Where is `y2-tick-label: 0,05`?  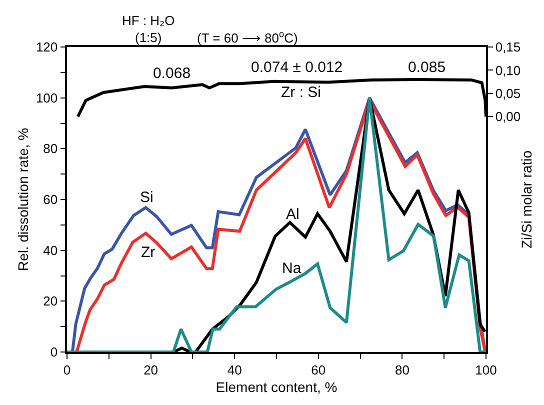 y2-tick-label: 0,05 is located at coordinates (508, 93).